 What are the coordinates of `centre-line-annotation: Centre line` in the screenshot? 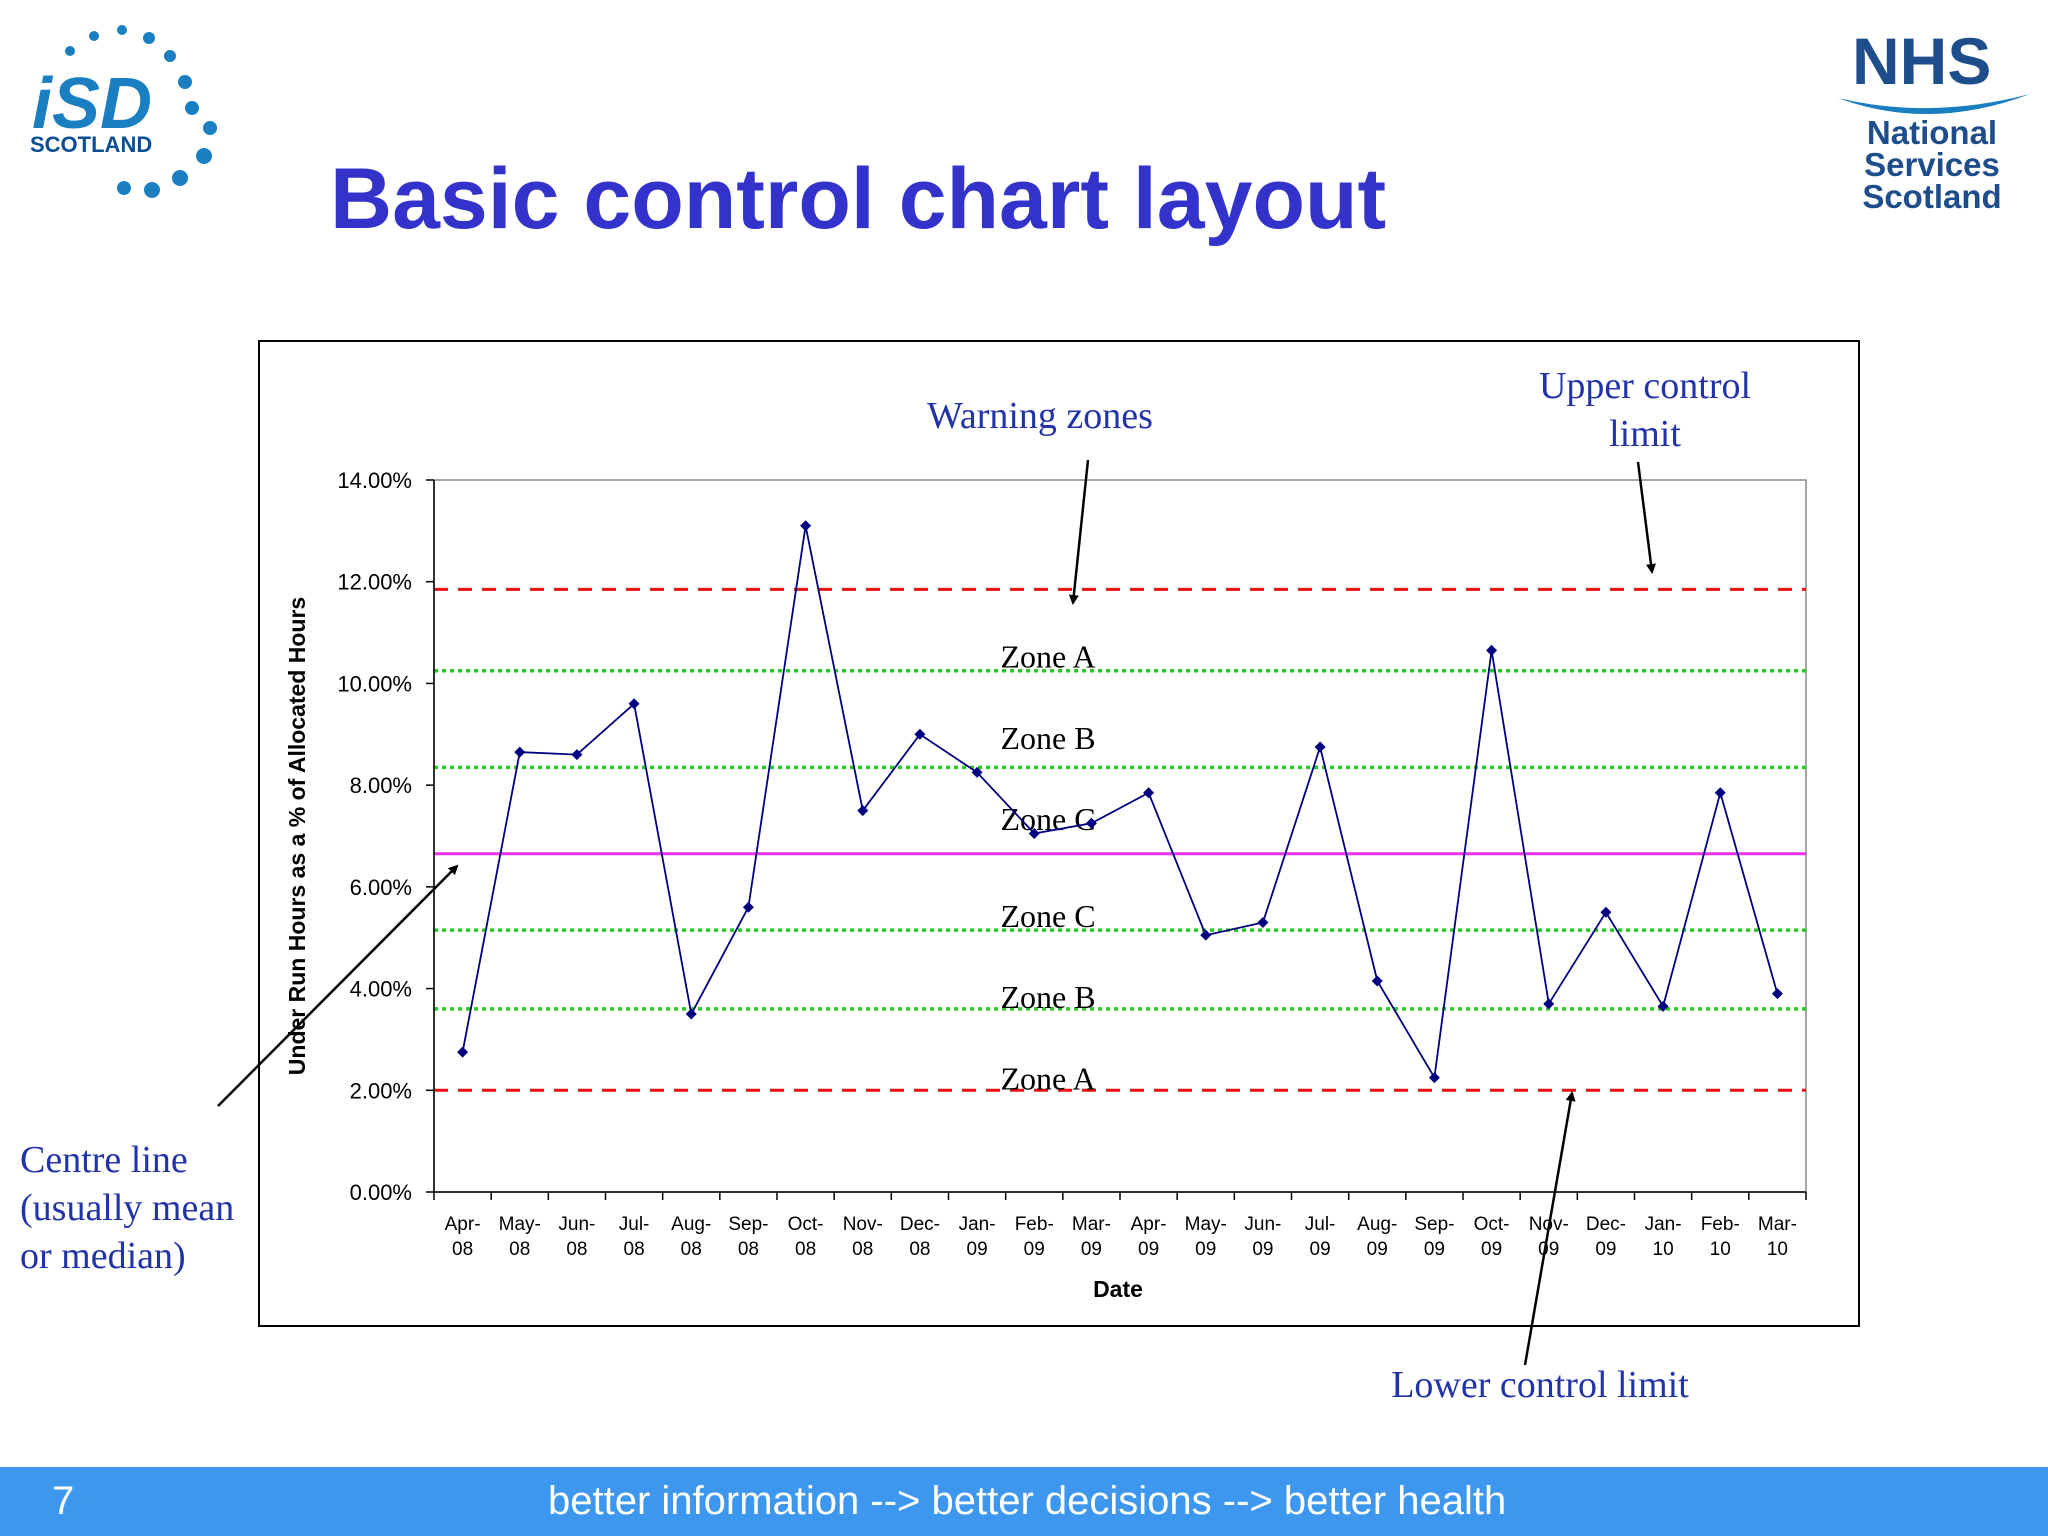 It's located at (104, 1160).